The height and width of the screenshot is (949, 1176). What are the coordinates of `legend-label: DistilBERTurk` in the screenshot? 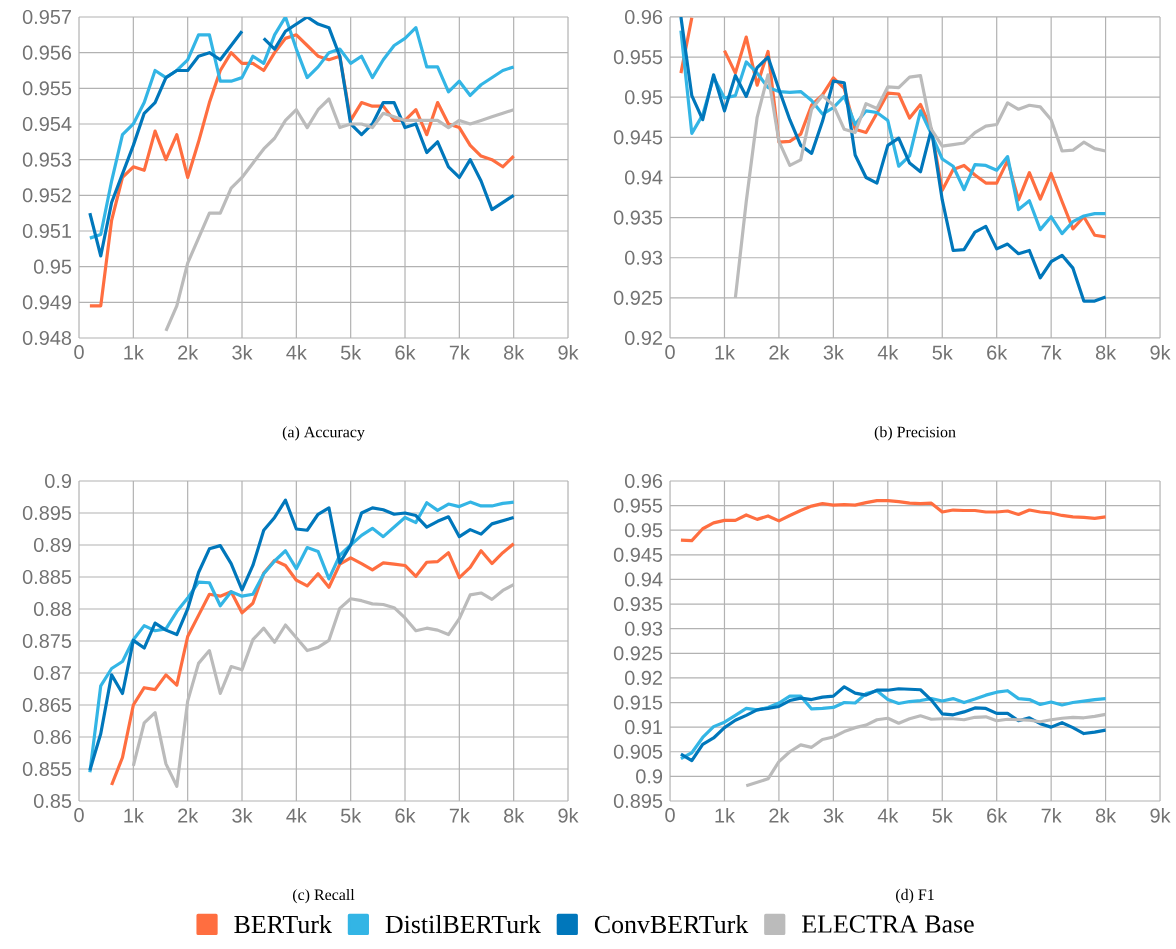 It's located at (463, 924).